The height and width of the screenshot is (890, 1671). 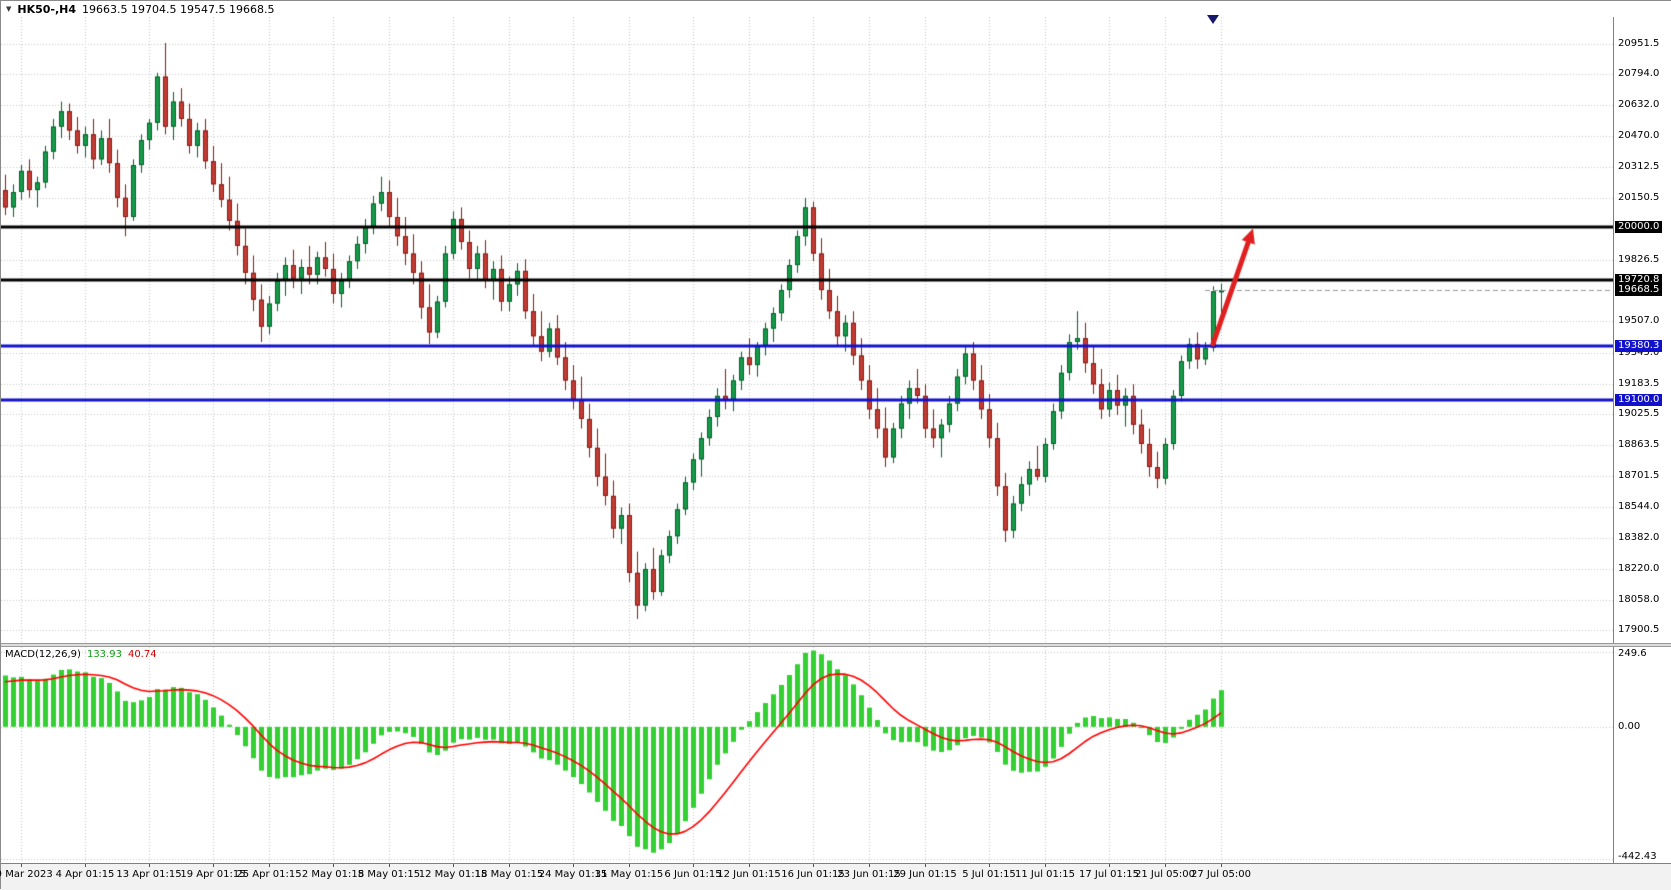 What do you see at coordinates (1639, 600) in the screenshot?
I see `price-axis-label: 18058.0` at bounding box center [1639, 600].